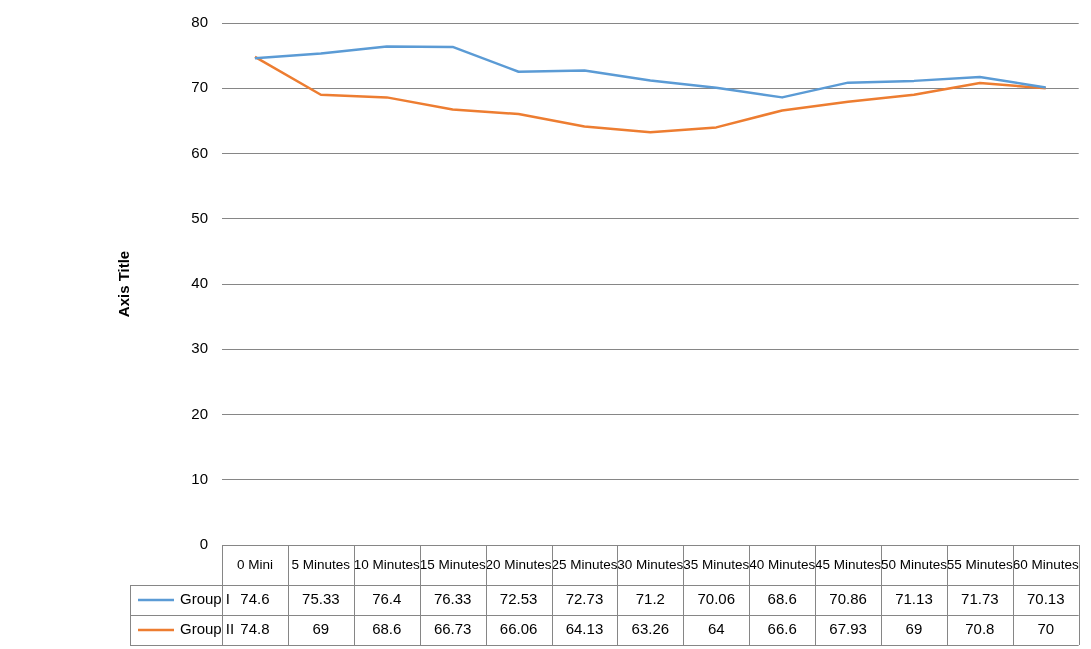  I want to click on x-tick-label: 0 Mini, so click(254, 564).